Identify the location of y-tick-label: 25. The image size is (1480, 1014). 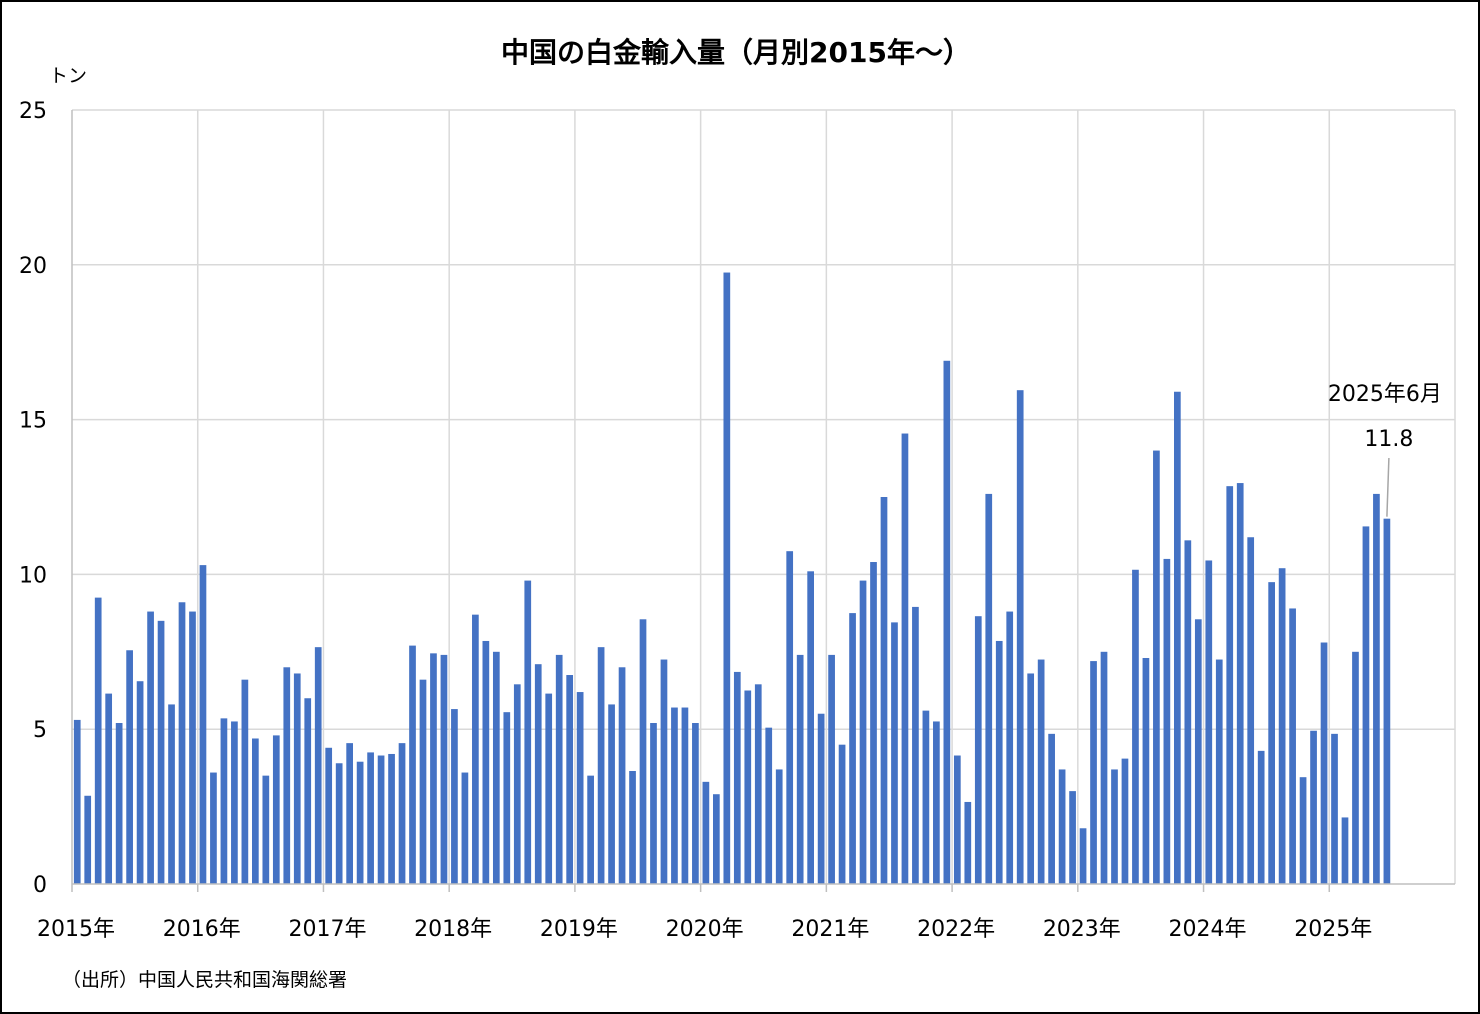
(33, 111).